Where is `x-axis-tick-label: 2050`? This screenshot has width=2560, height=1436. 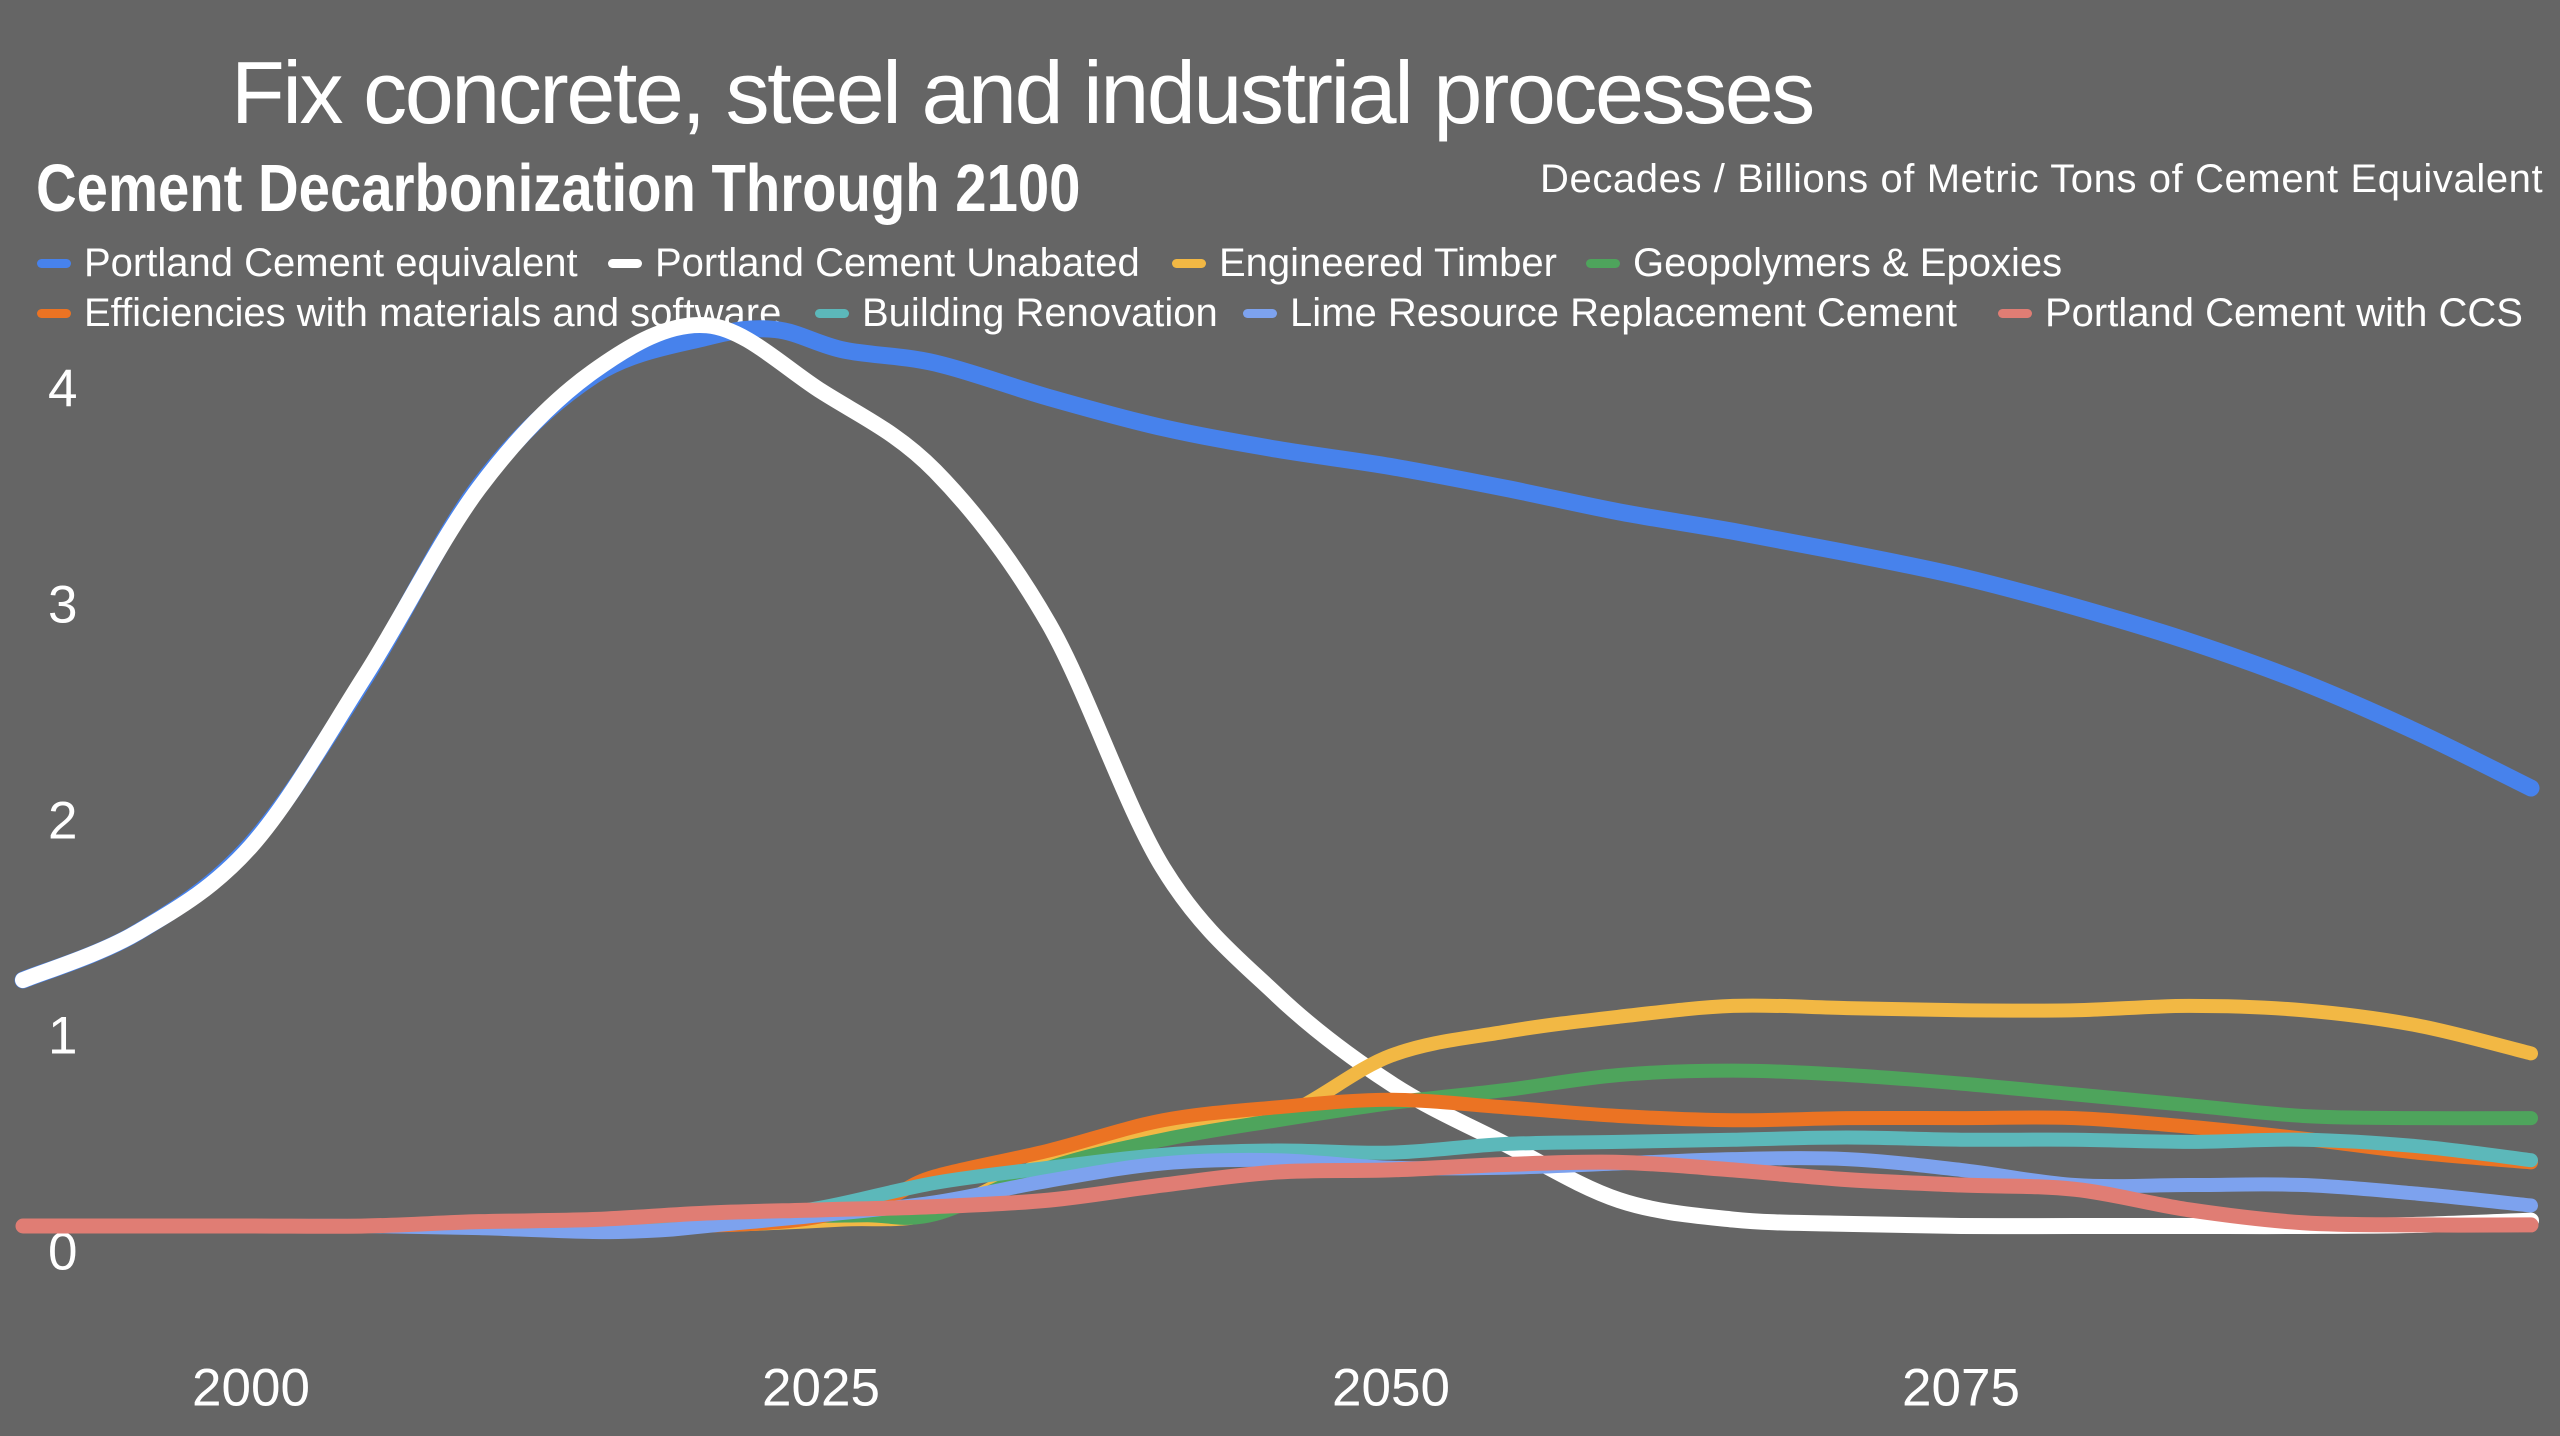 x-axis-tick-label: 2050 is located at coordinates (1391, 1388).